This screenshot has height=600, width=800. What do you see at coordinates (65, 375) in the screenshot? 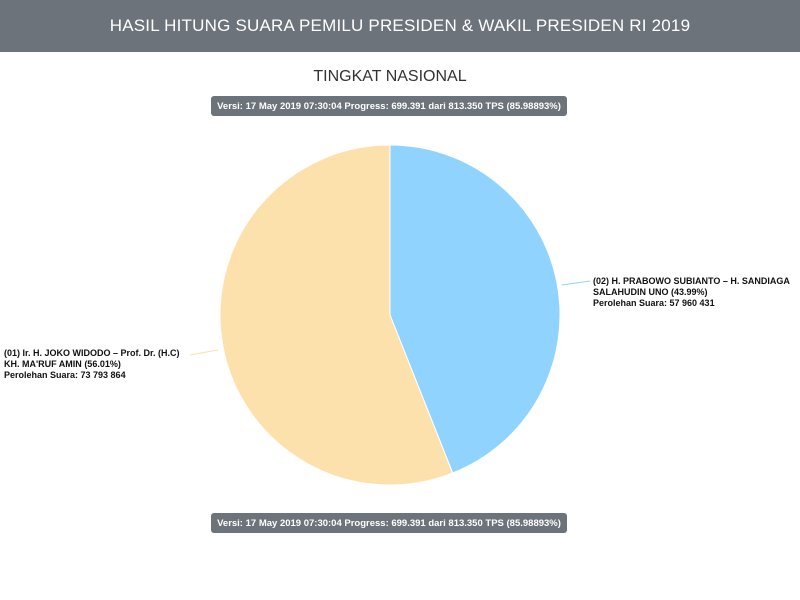
I see `slice-votes: Perolehan Suara: 73 793 864` at bounding box center [65, 375].